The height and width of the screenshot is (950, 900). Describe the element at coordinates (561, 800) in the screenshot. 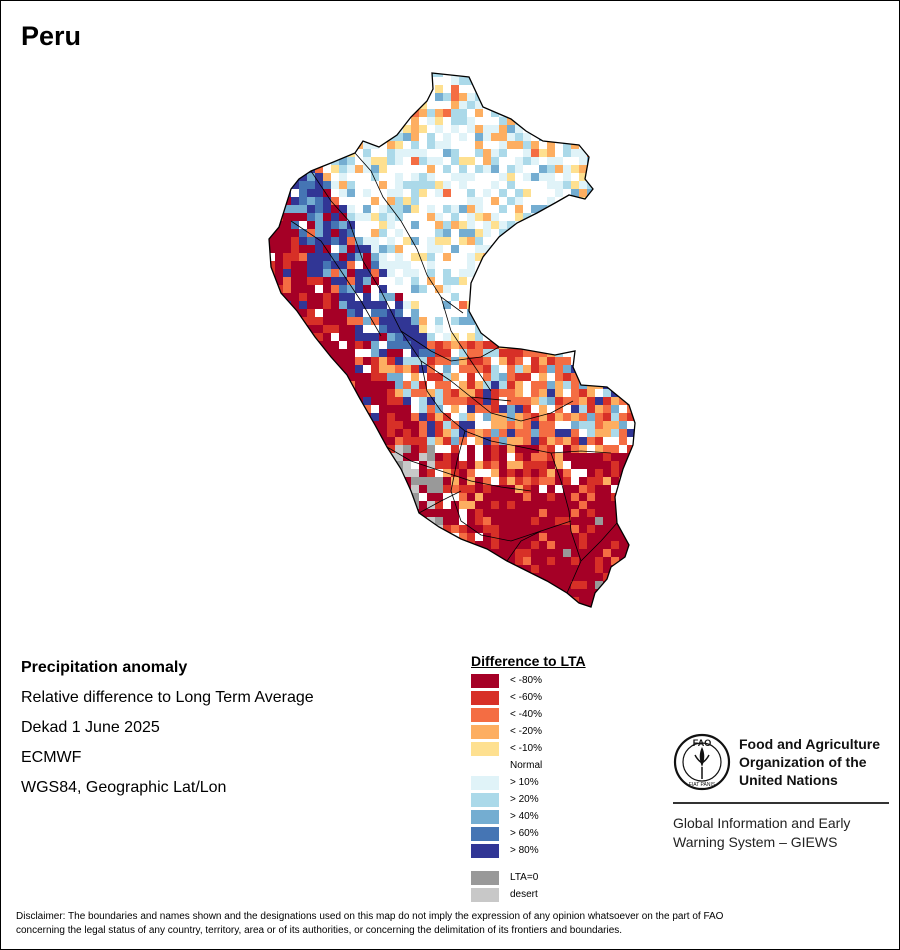

I see `legend-item: > 20%` at that location.